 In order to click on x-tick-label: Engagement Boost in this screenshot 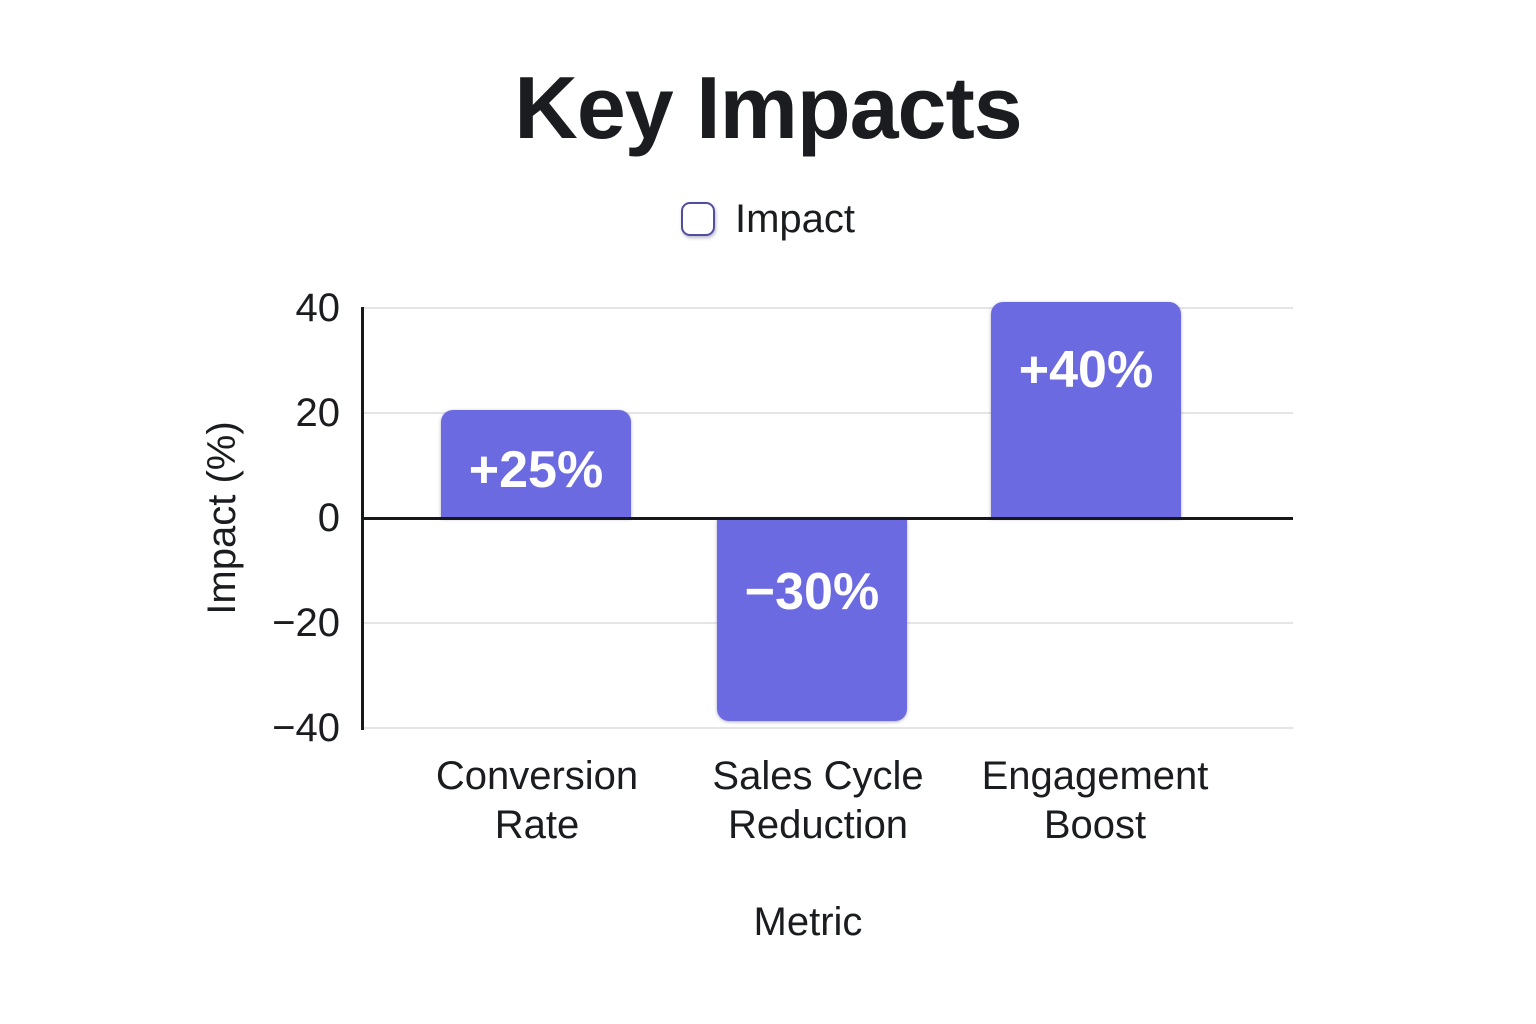, I will do `click(1095, 800)`.